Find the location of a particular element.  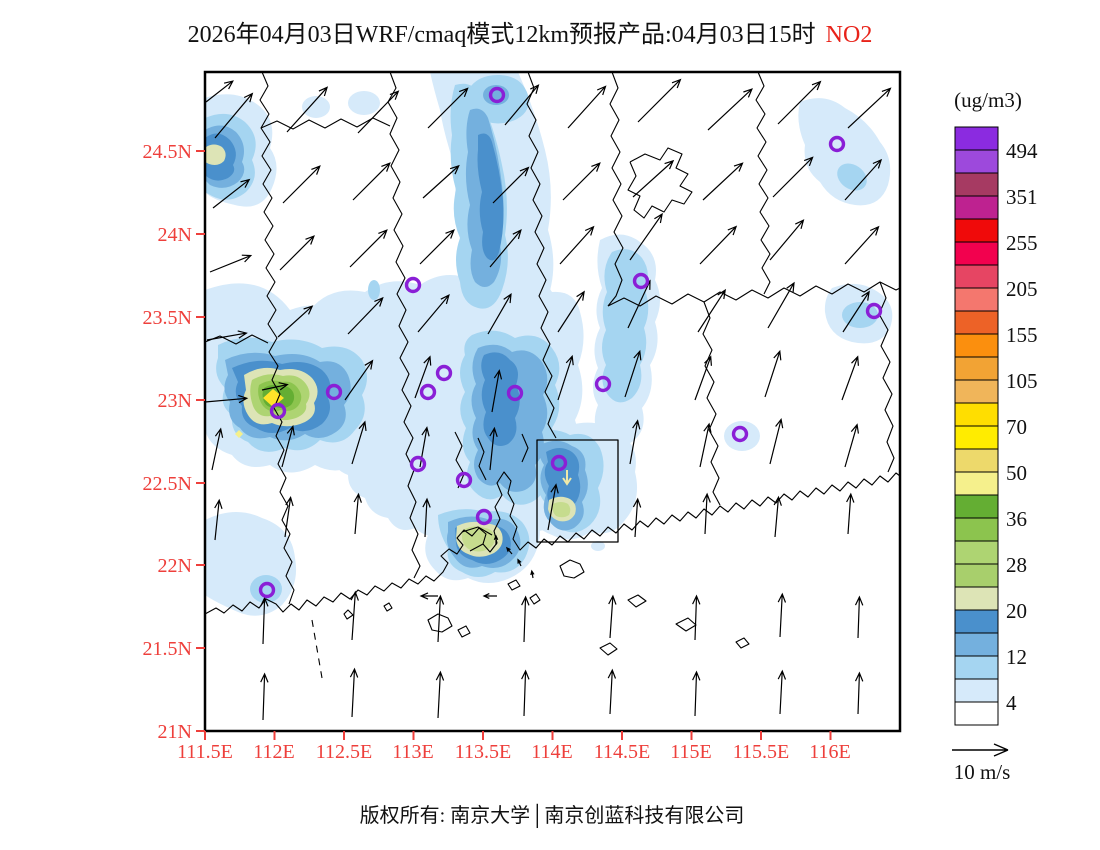

weak-wind-arrow-pale is located at coordinates (567, 478).